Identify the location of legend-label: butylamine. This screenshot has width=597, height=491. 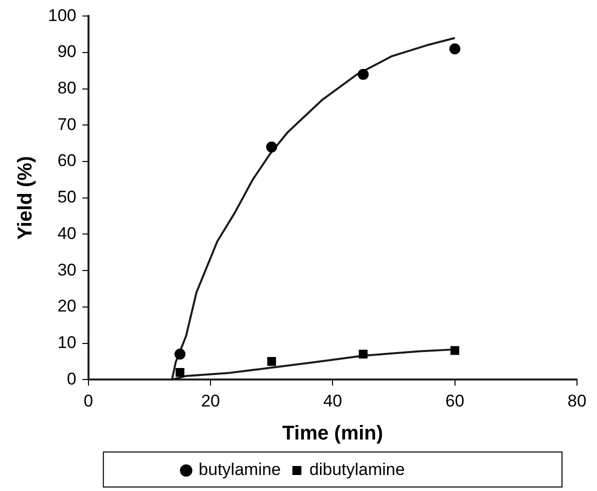
(239, 470).